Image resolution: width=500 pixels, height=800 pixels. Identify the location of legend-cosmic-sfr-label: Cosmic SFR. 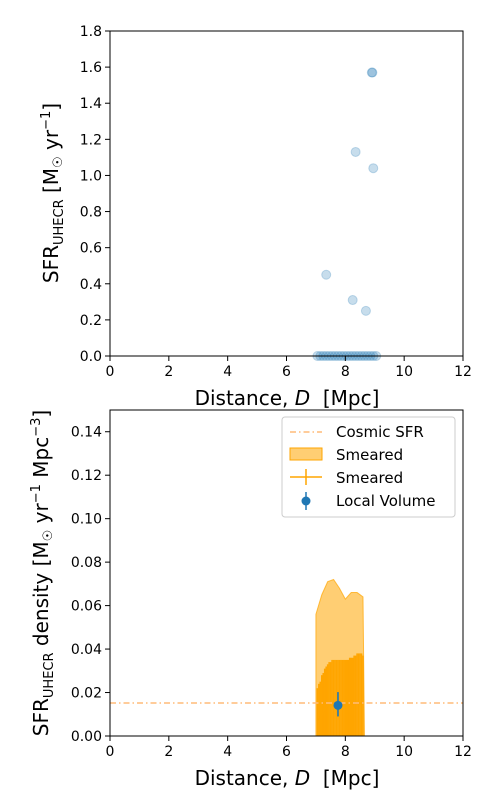
(380, 432).